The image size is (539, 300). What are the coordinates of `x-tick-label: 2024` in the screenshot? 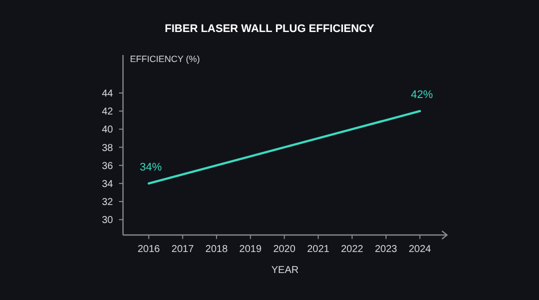 It's located at (420, 249).